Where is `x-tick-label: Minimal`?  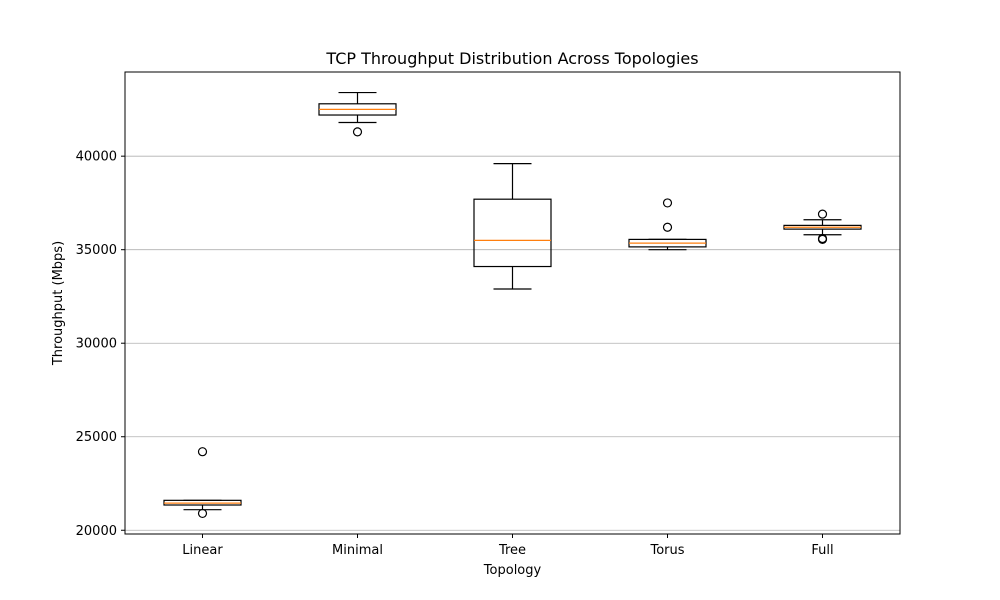 x-tick-label: Minimal is located at coordinates (357, 550).